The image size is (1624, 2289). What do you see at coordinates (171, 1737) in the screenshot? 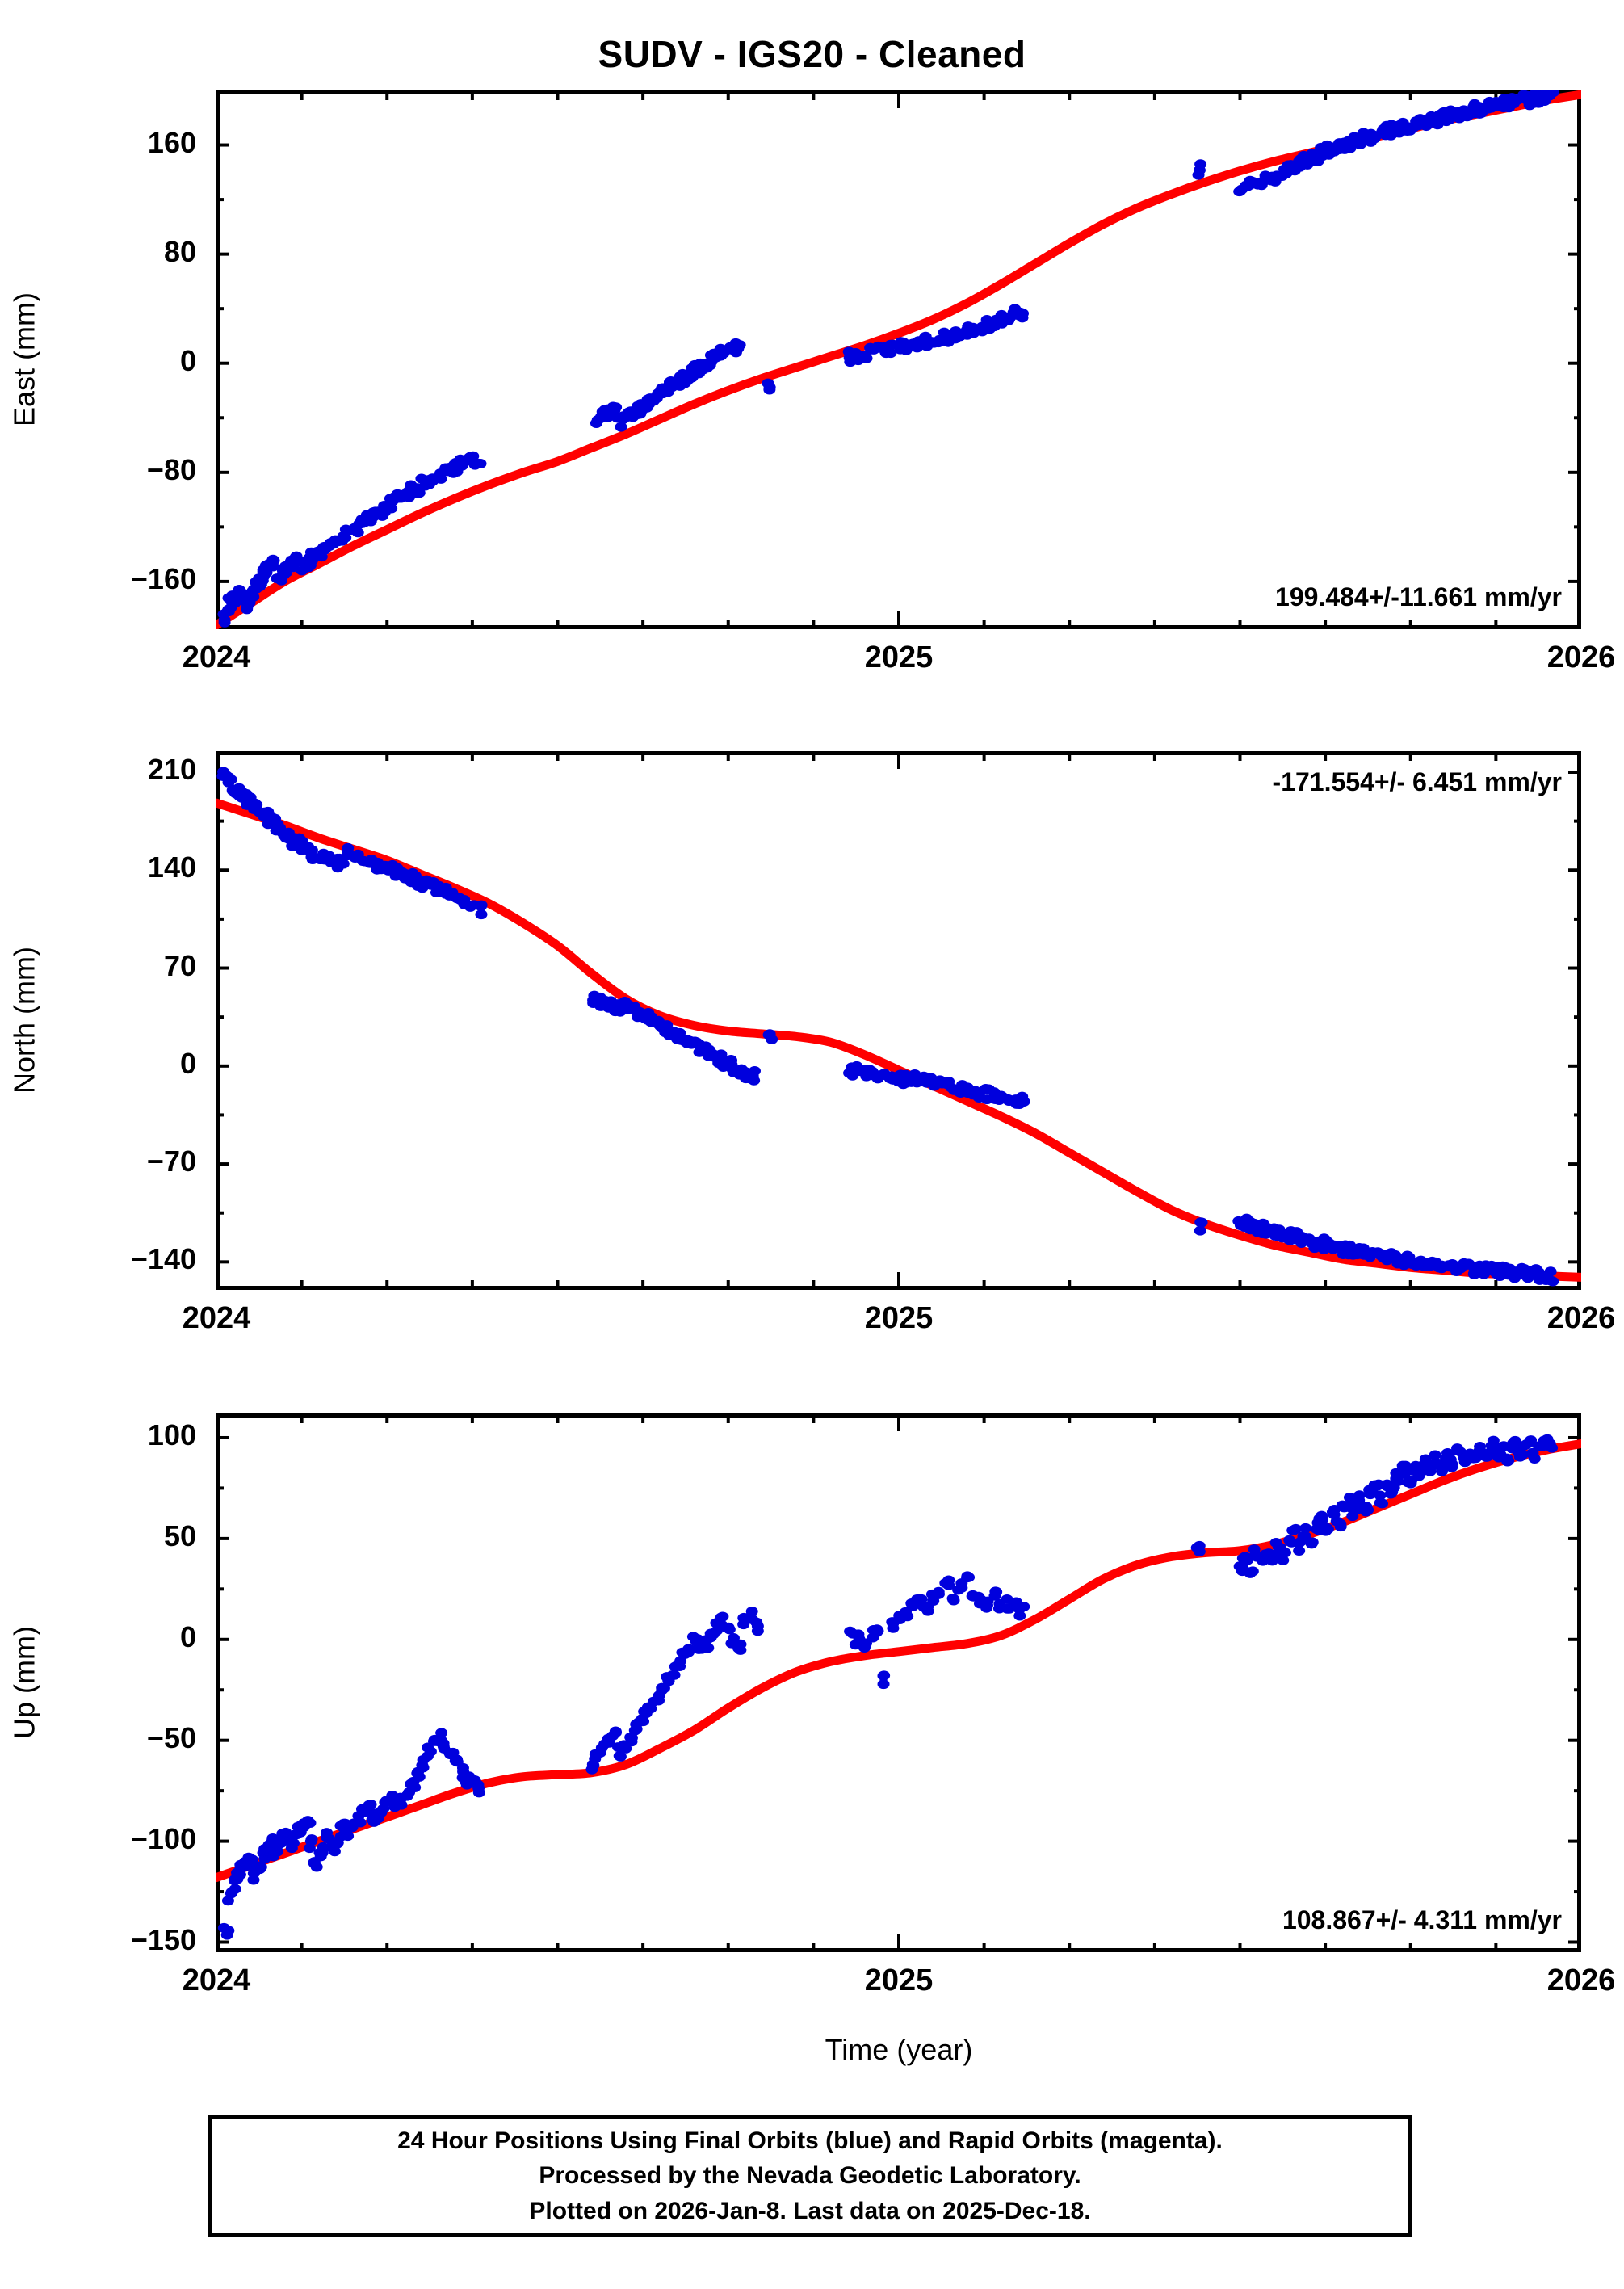
I see `y-tick-label-up: −50` at bounding box center [171, 1737].